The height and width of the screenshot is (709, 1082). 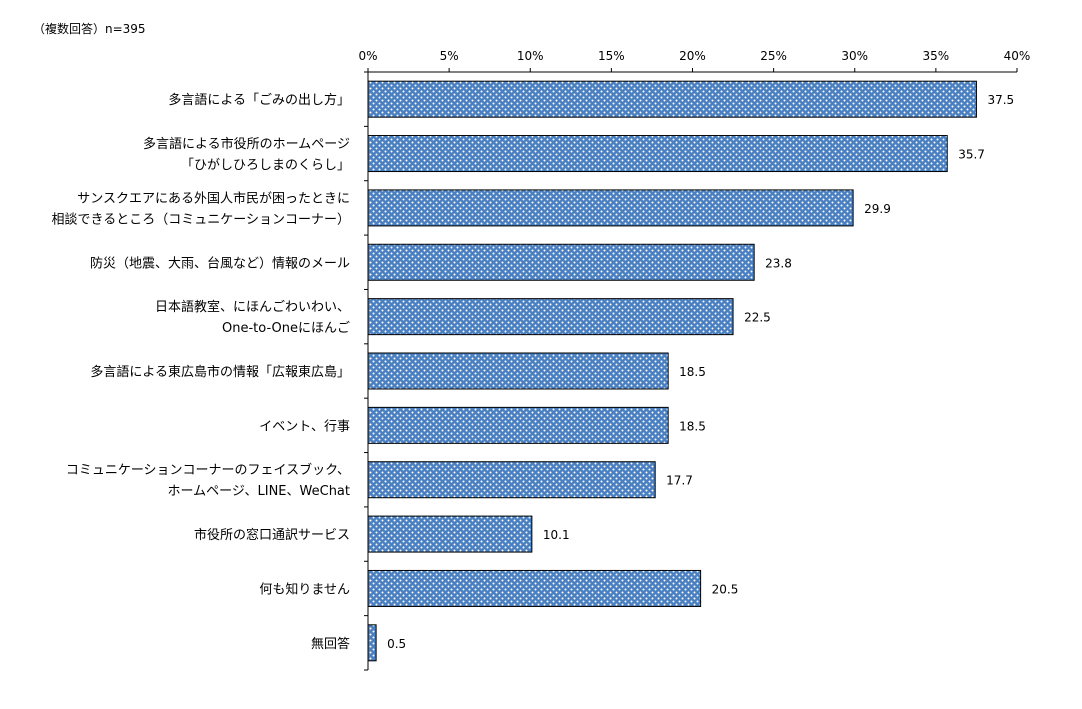 What do you see at coordinates (246, 144) in the screenshot?
I see `category-label: 多言語による市役所のホームページ` at bounding box center [246, 144].